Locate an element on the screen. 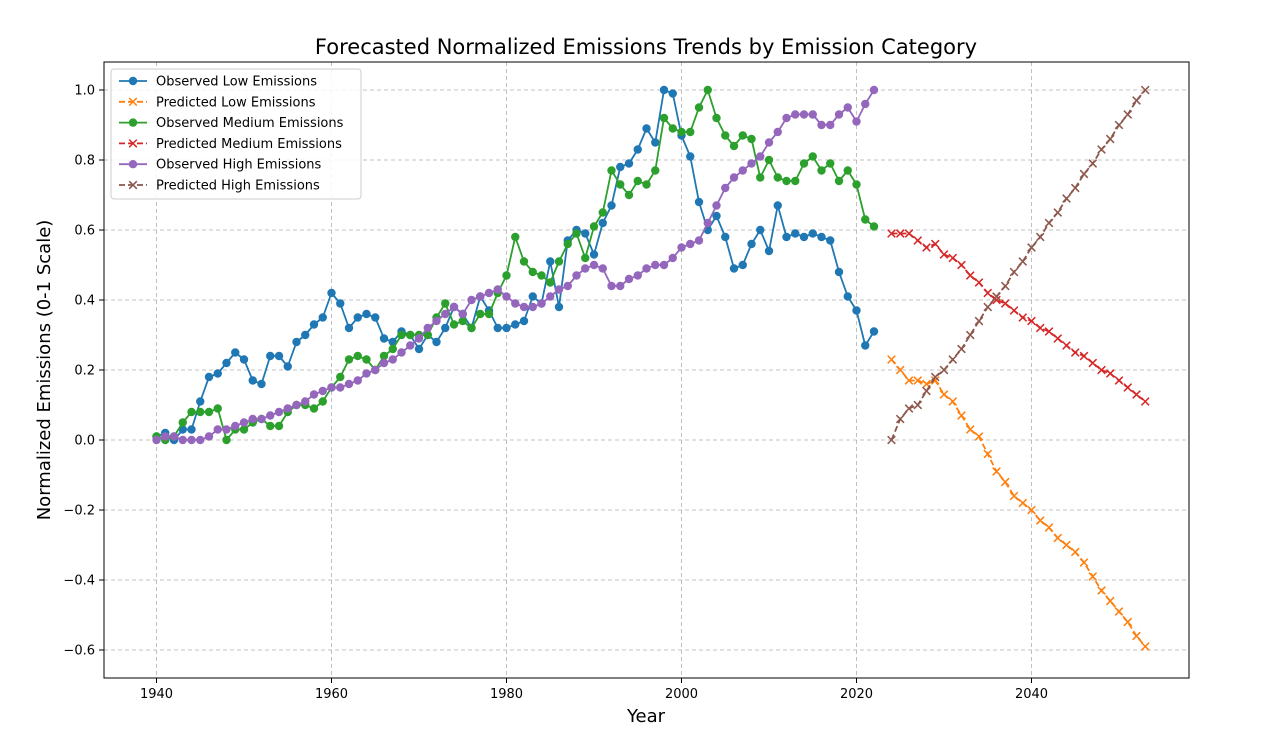  y-tick-label: 1.0 is located at coordinates (84, 91).